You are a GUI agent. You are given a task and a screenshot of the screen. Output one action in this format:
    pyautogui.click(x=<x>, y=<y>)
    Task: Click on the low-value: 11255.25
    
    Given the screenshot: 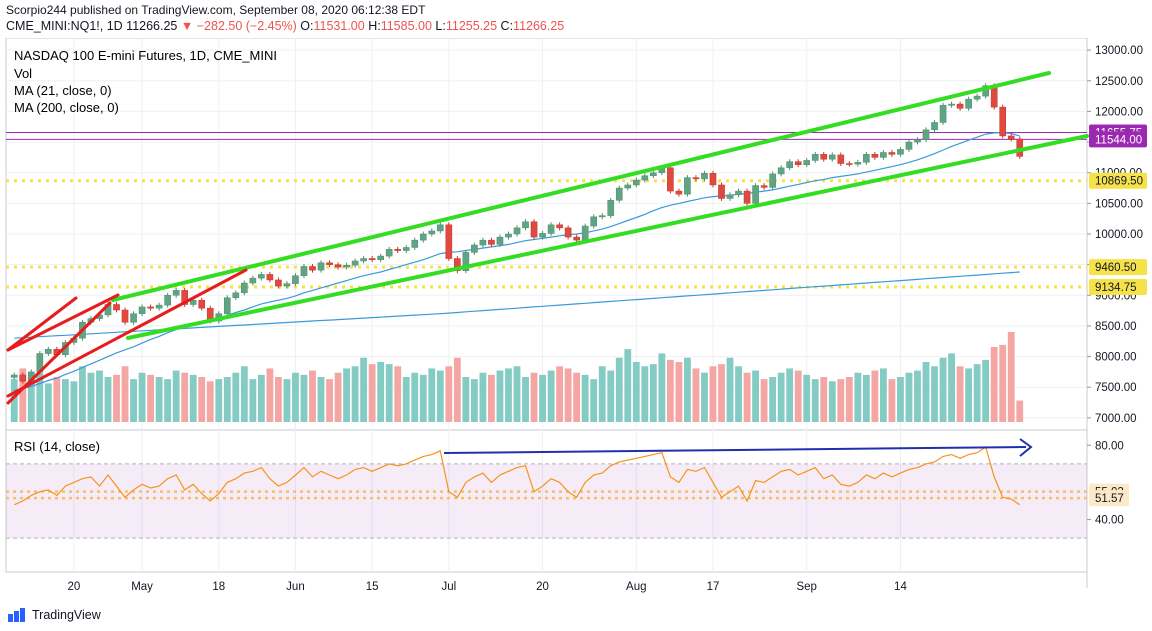 What is the action you would take?
    pyautogui.click(x=471, y=26)
    